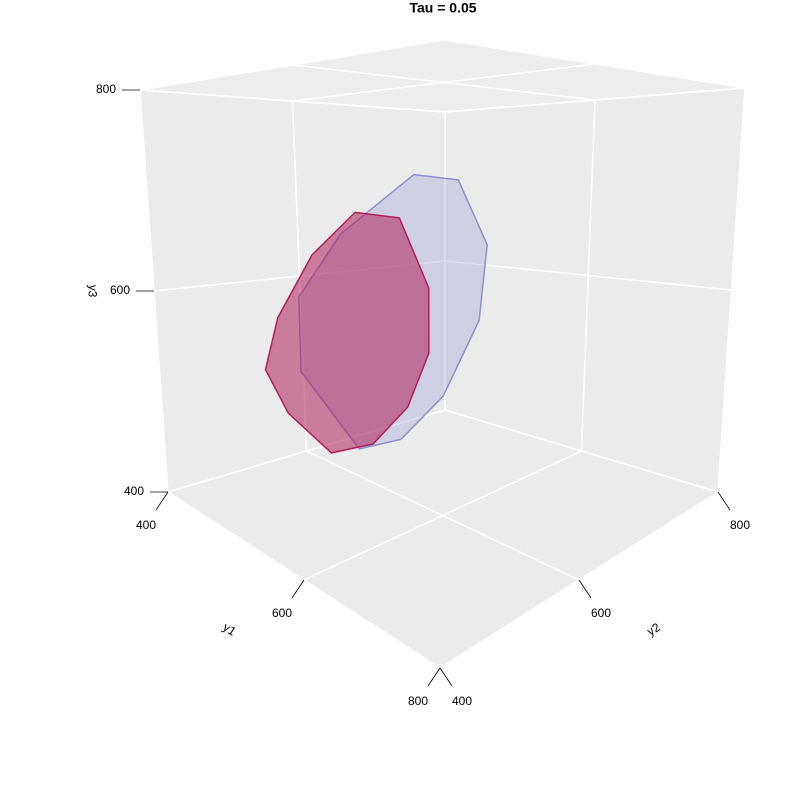 The height and width of the screenshot is (800, 800). I want to click on y-tick-label: 800, so click(740, 525).